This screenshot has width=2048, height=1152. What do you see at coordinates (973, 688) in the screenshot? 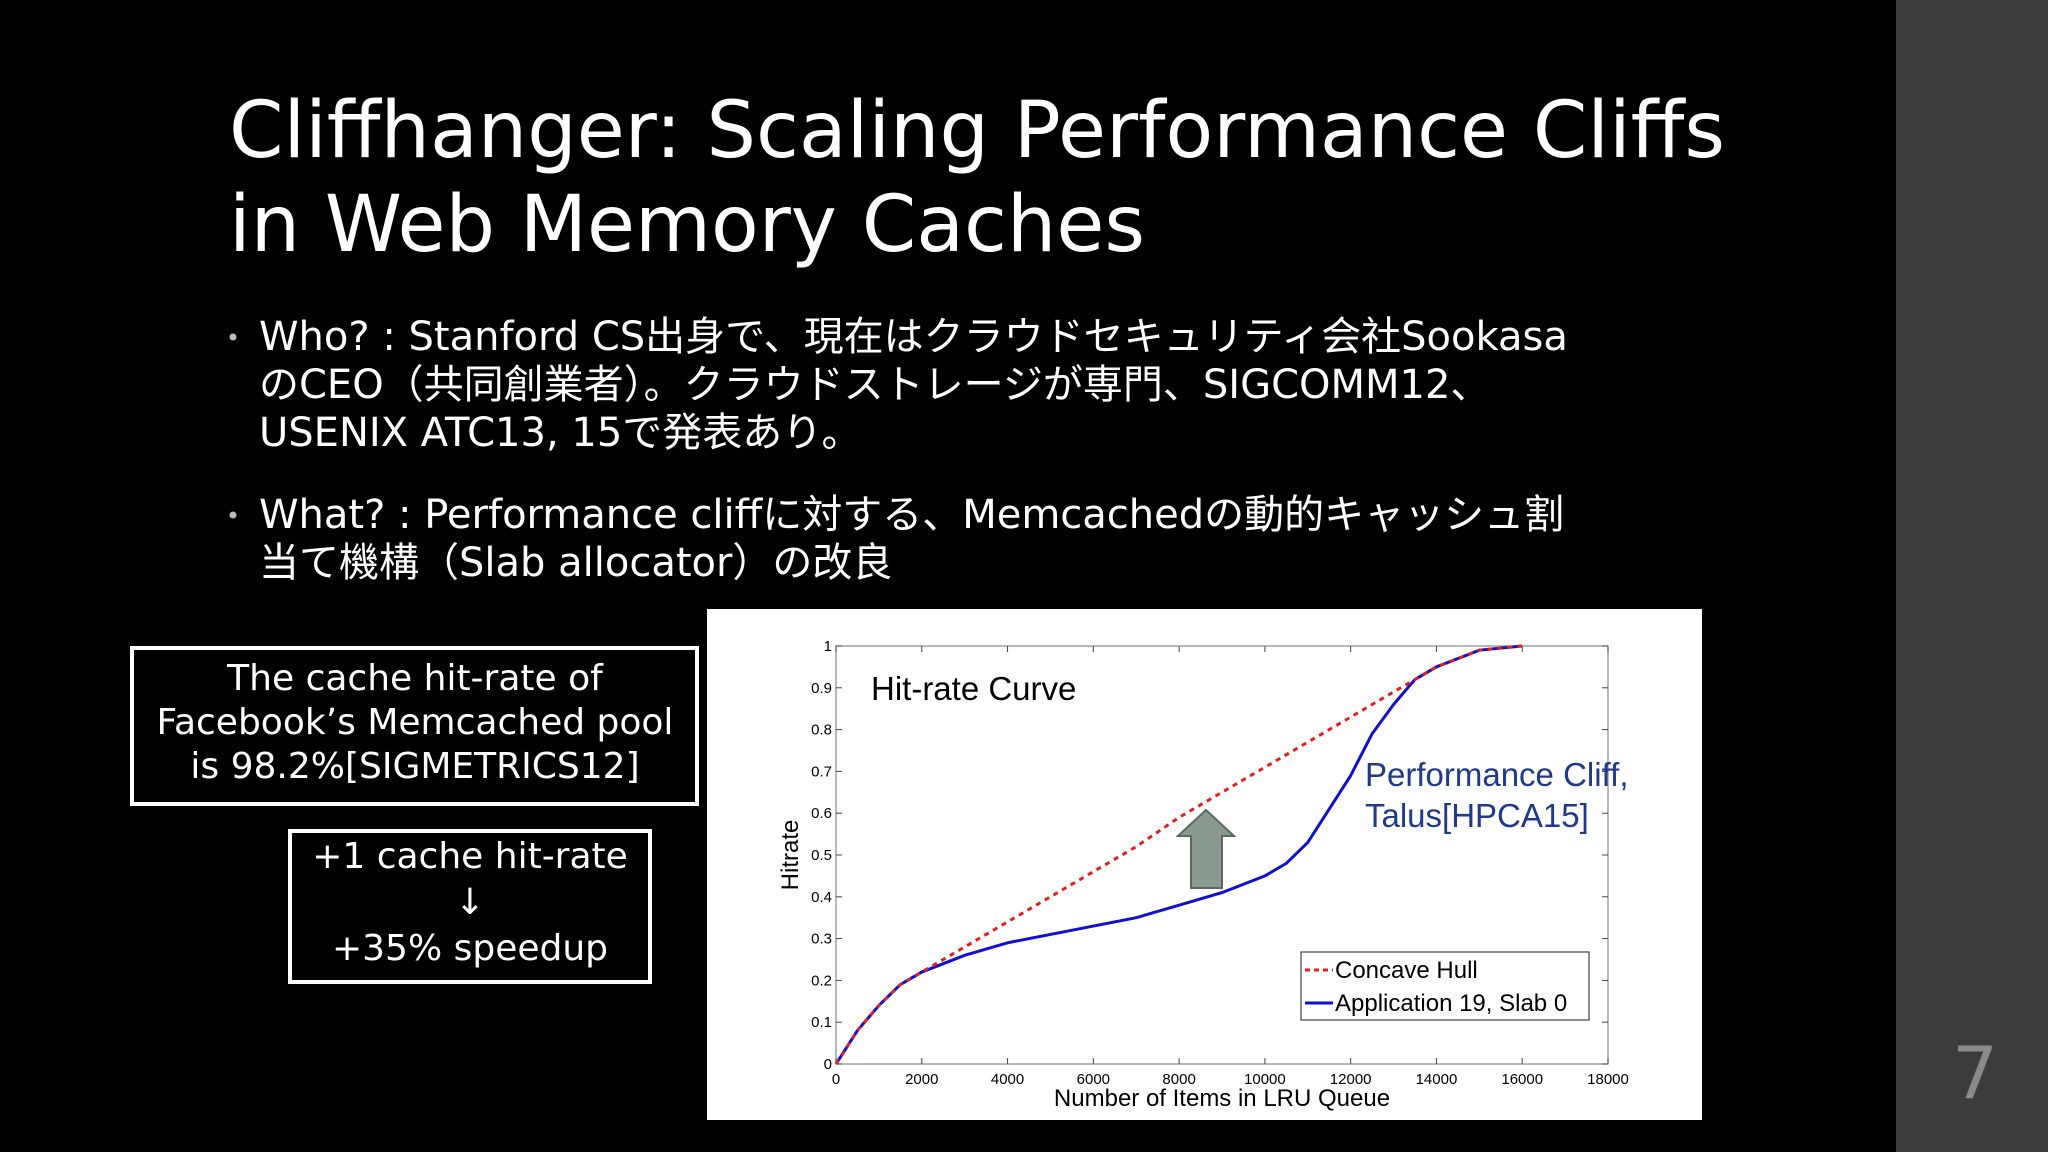
I see `annotation: Hit-rate Curve` at bounding box center [973, 688].